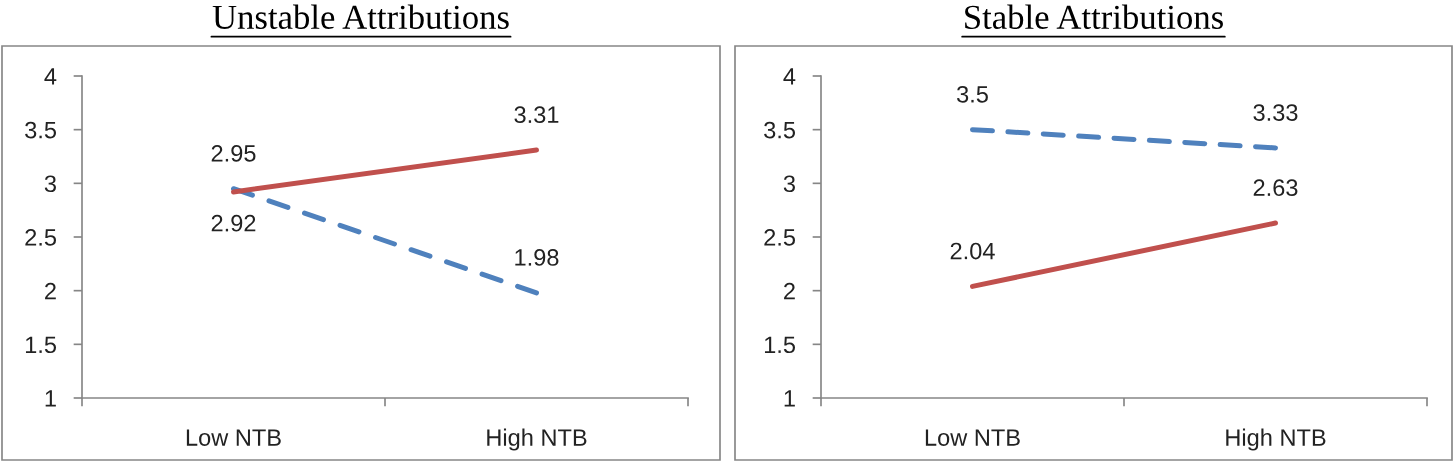 This screenshot has width=1456, height=462. Describe the element at coordinates (233, 153) in the screenshot. I see `data-label: 2.95` at that location.